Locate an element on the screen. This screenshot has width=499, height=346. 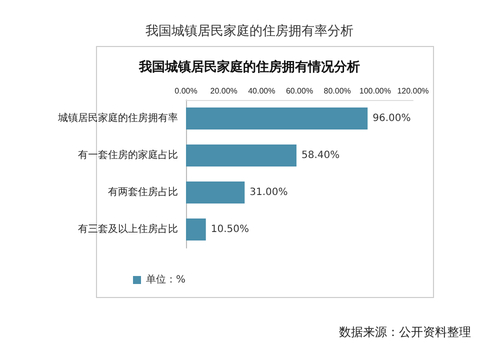
data-label: 31.00% is located at coordinates (269, 192).